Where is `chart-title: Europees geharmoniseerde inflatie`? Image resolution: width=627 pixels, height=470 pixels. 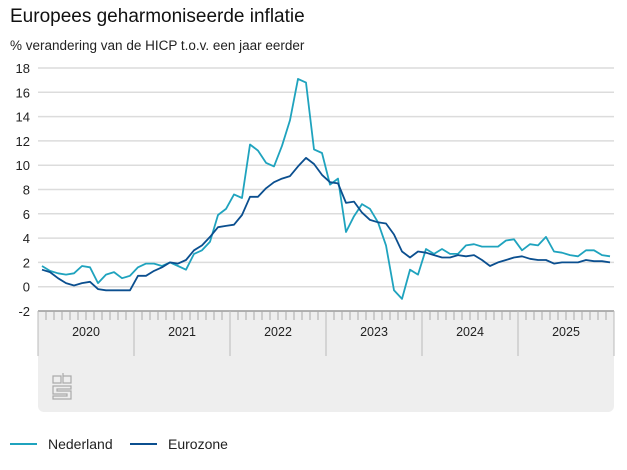
chart-title: Europees geharmoniseerde inflatie is located at coordinates (157, 16).